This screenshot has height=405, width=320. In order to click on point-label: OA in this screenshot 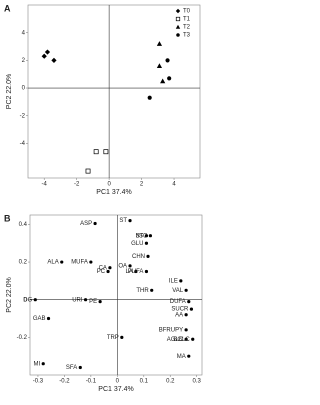, I will do `click(122, 266)`.